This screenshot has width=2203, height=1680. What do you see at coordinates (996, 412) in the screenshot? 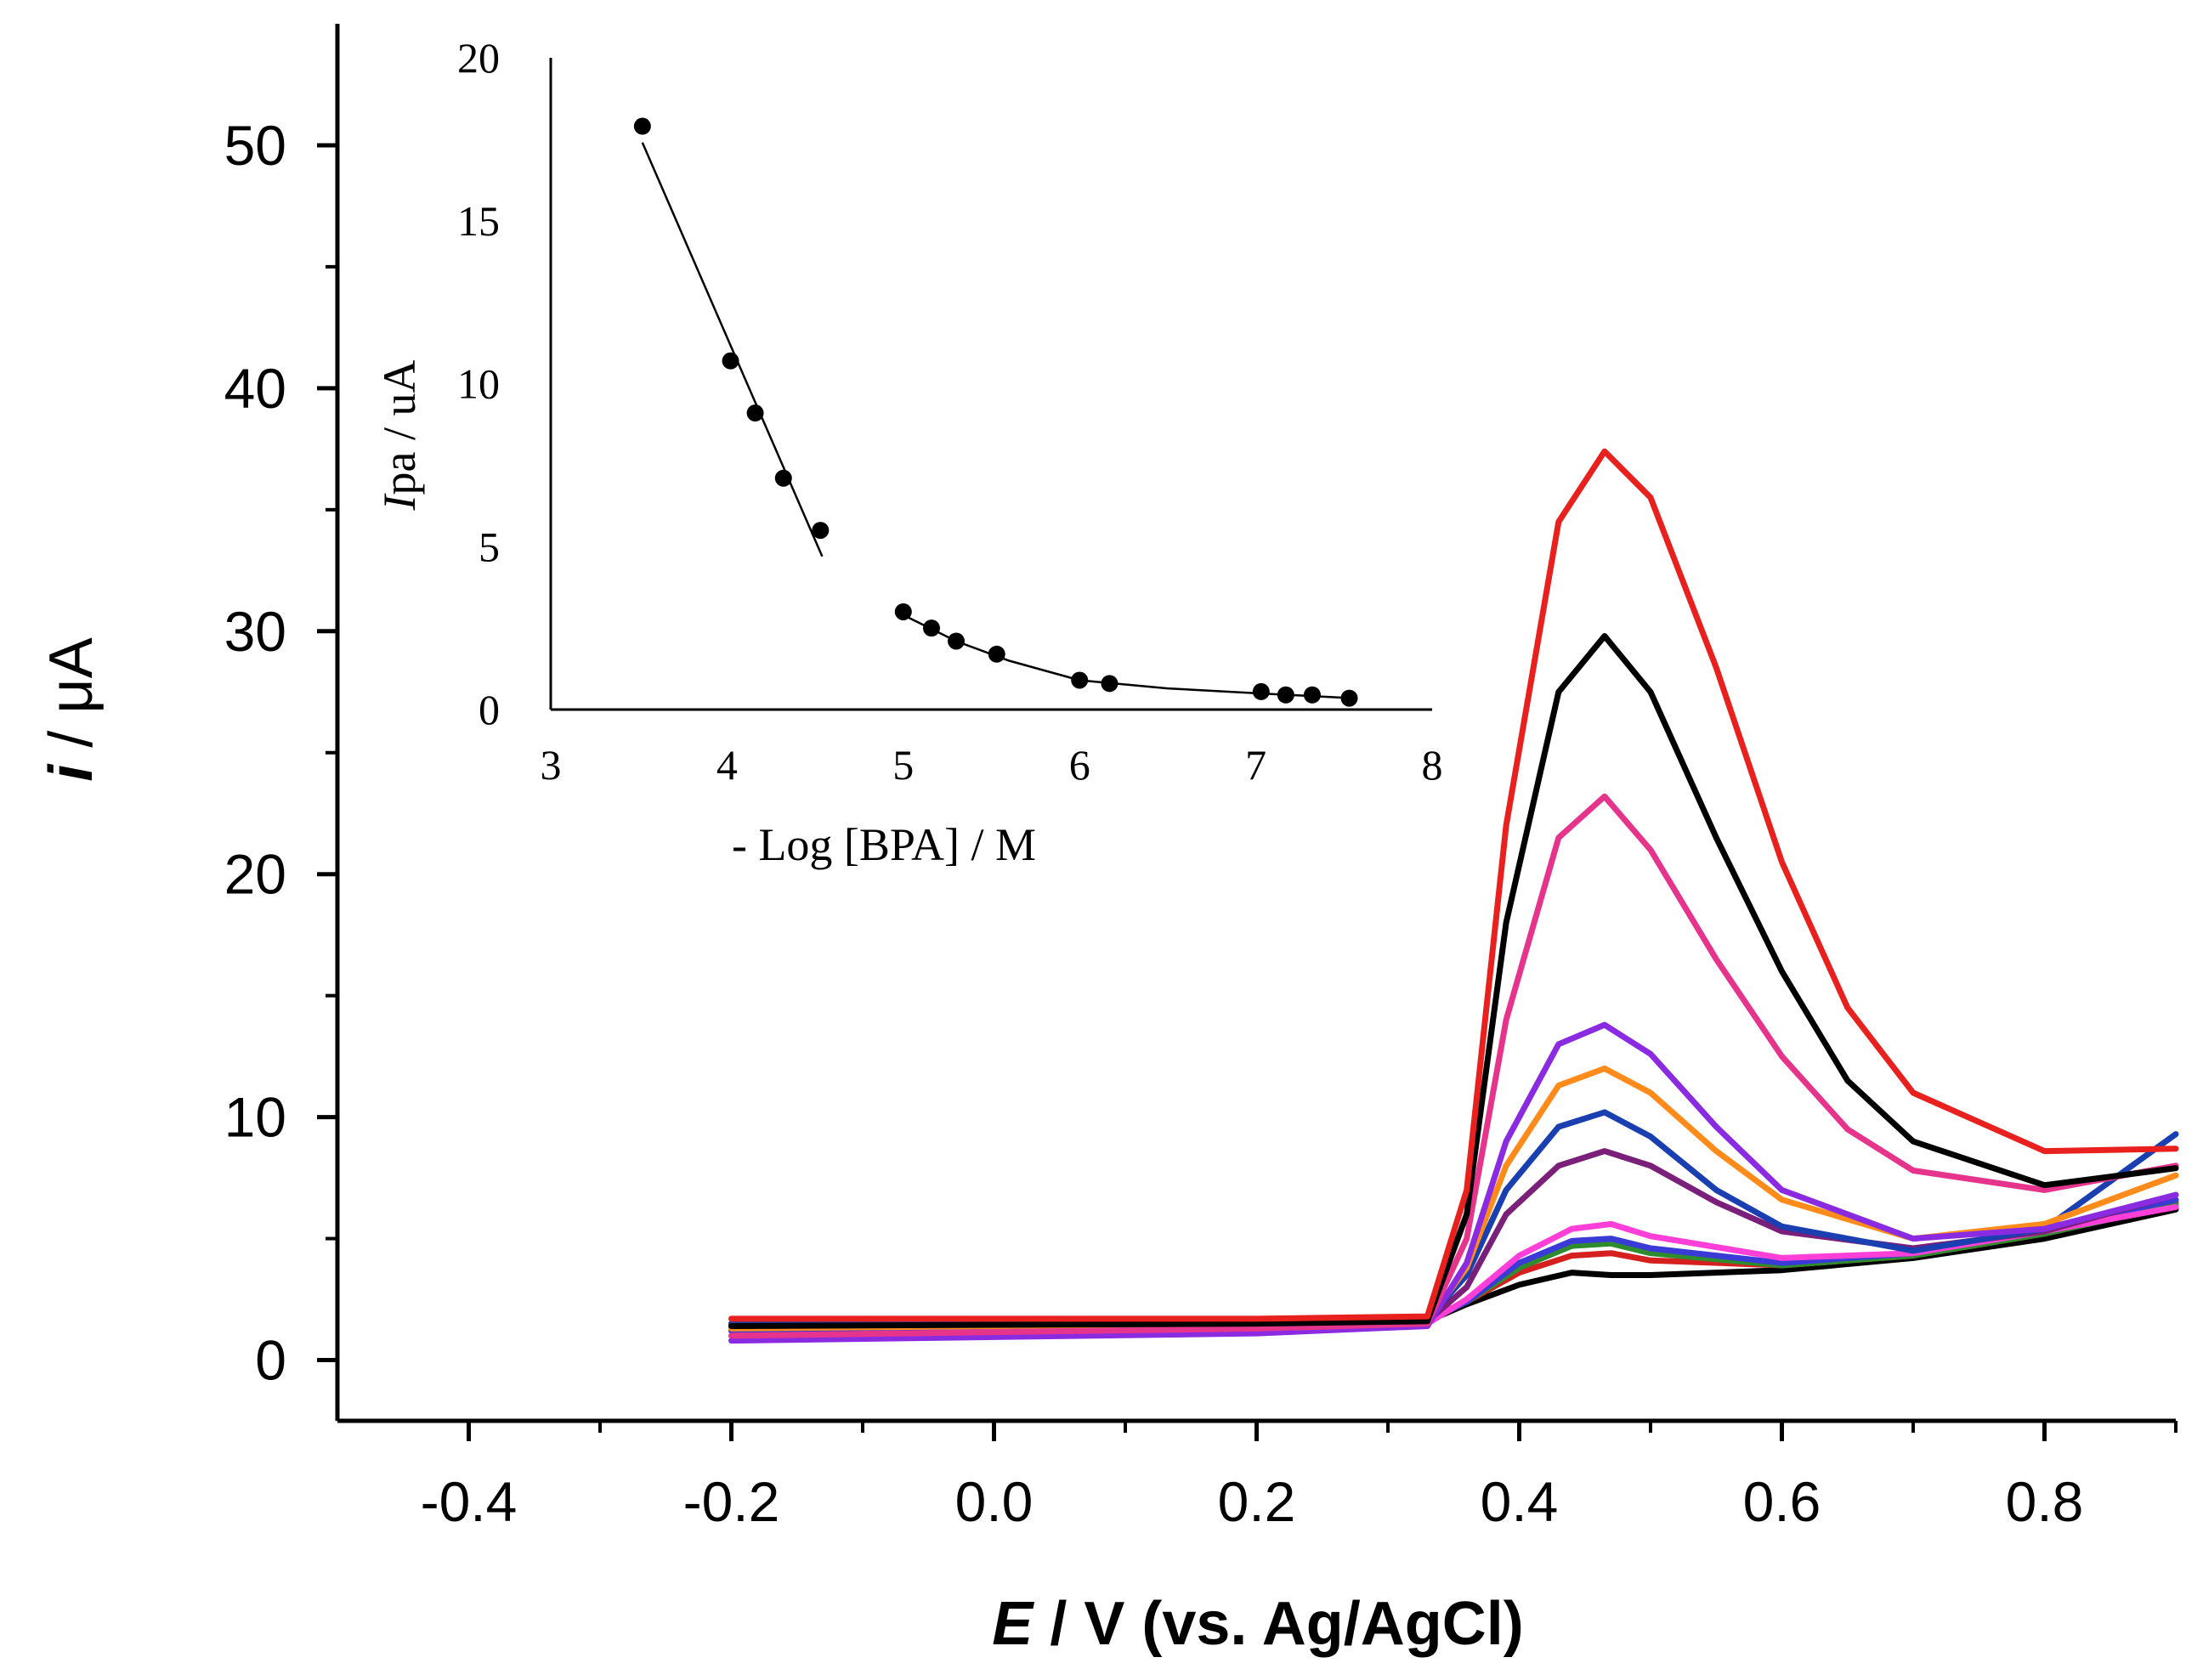
I see `inset-series-group` at bounding box center [996, 412].